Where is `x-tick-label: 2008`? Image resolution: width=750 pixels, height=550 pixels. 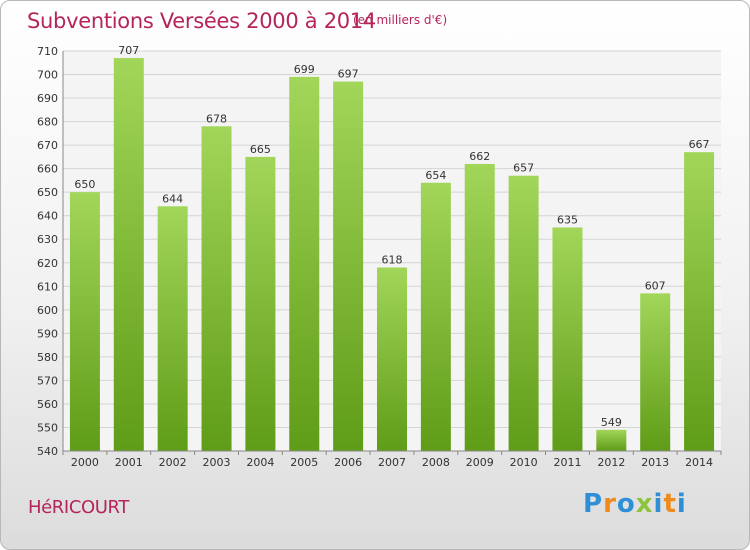 x-tick-label: 2008 is located at coordinates (436, 462).